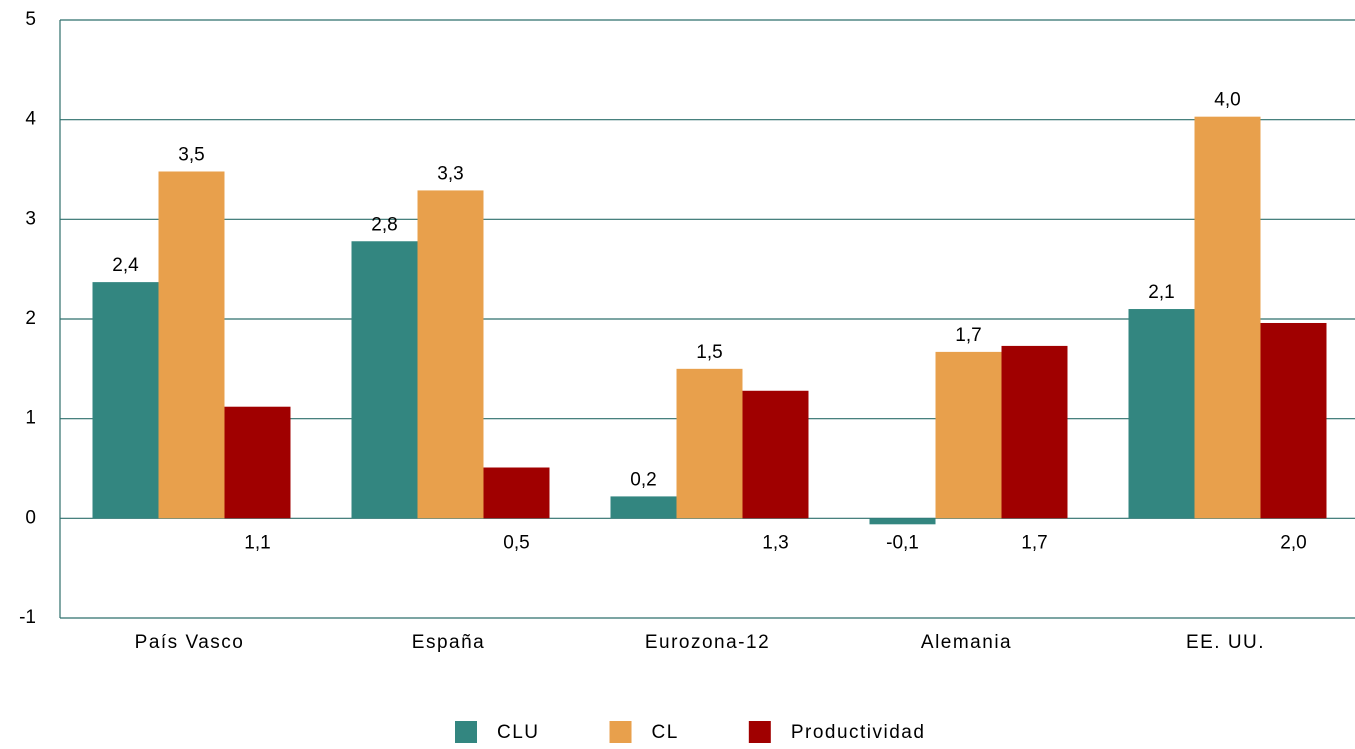 Image resolution: width=1355 pixels, height=749 pixels. What do you see at coordinates (448, 642) in the screenshot?
I see `x-tick-label: España` at bounding box center [448, 642].